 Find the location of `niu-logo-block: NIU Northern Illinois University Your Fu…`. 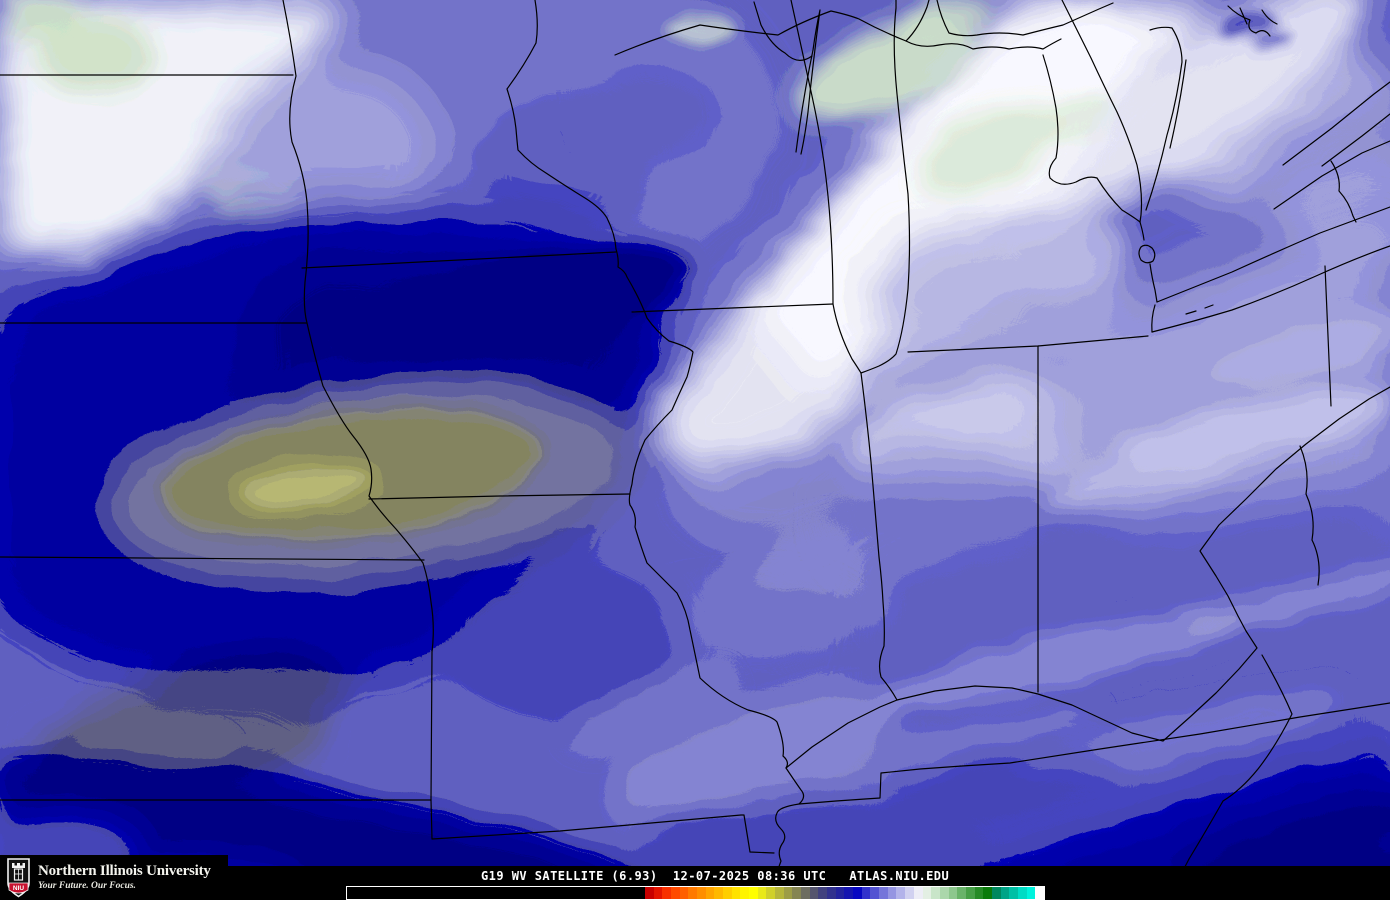

niu-logo-block: NIU Northern Illinois University Your Fu… is located at coordinates (114, 877).